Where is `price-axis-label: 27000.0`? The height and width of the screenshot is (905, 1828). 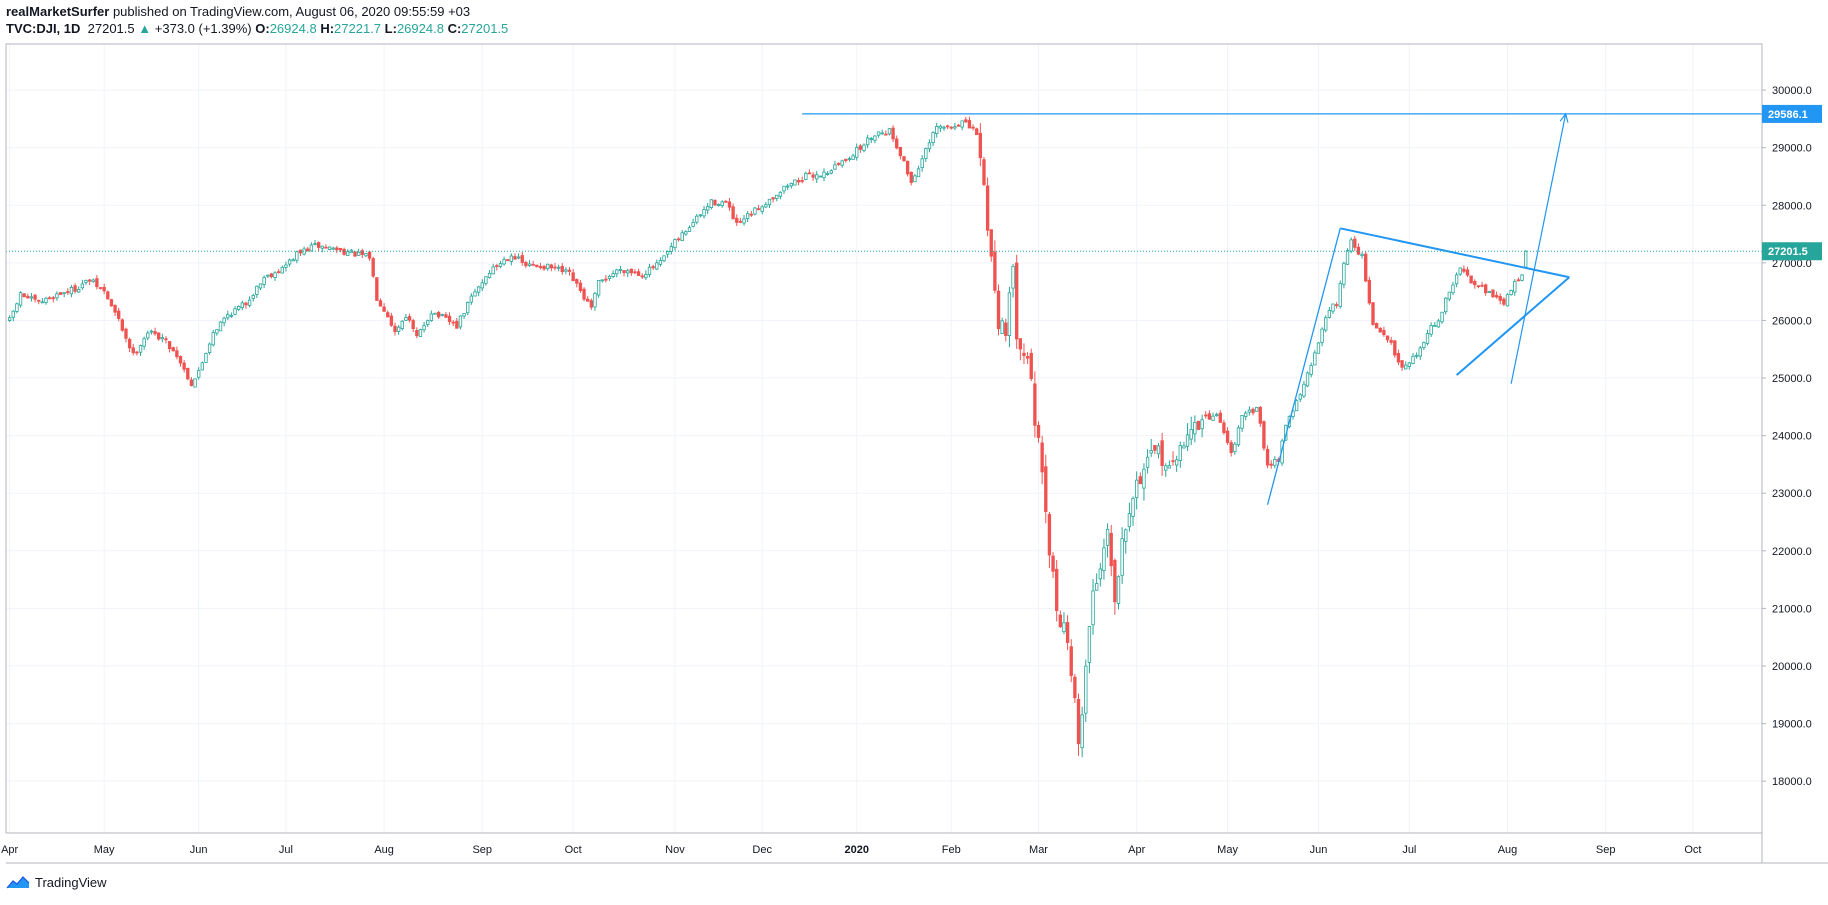
price-axis-label: 27000.0 is located at coordinates (1792, 264).